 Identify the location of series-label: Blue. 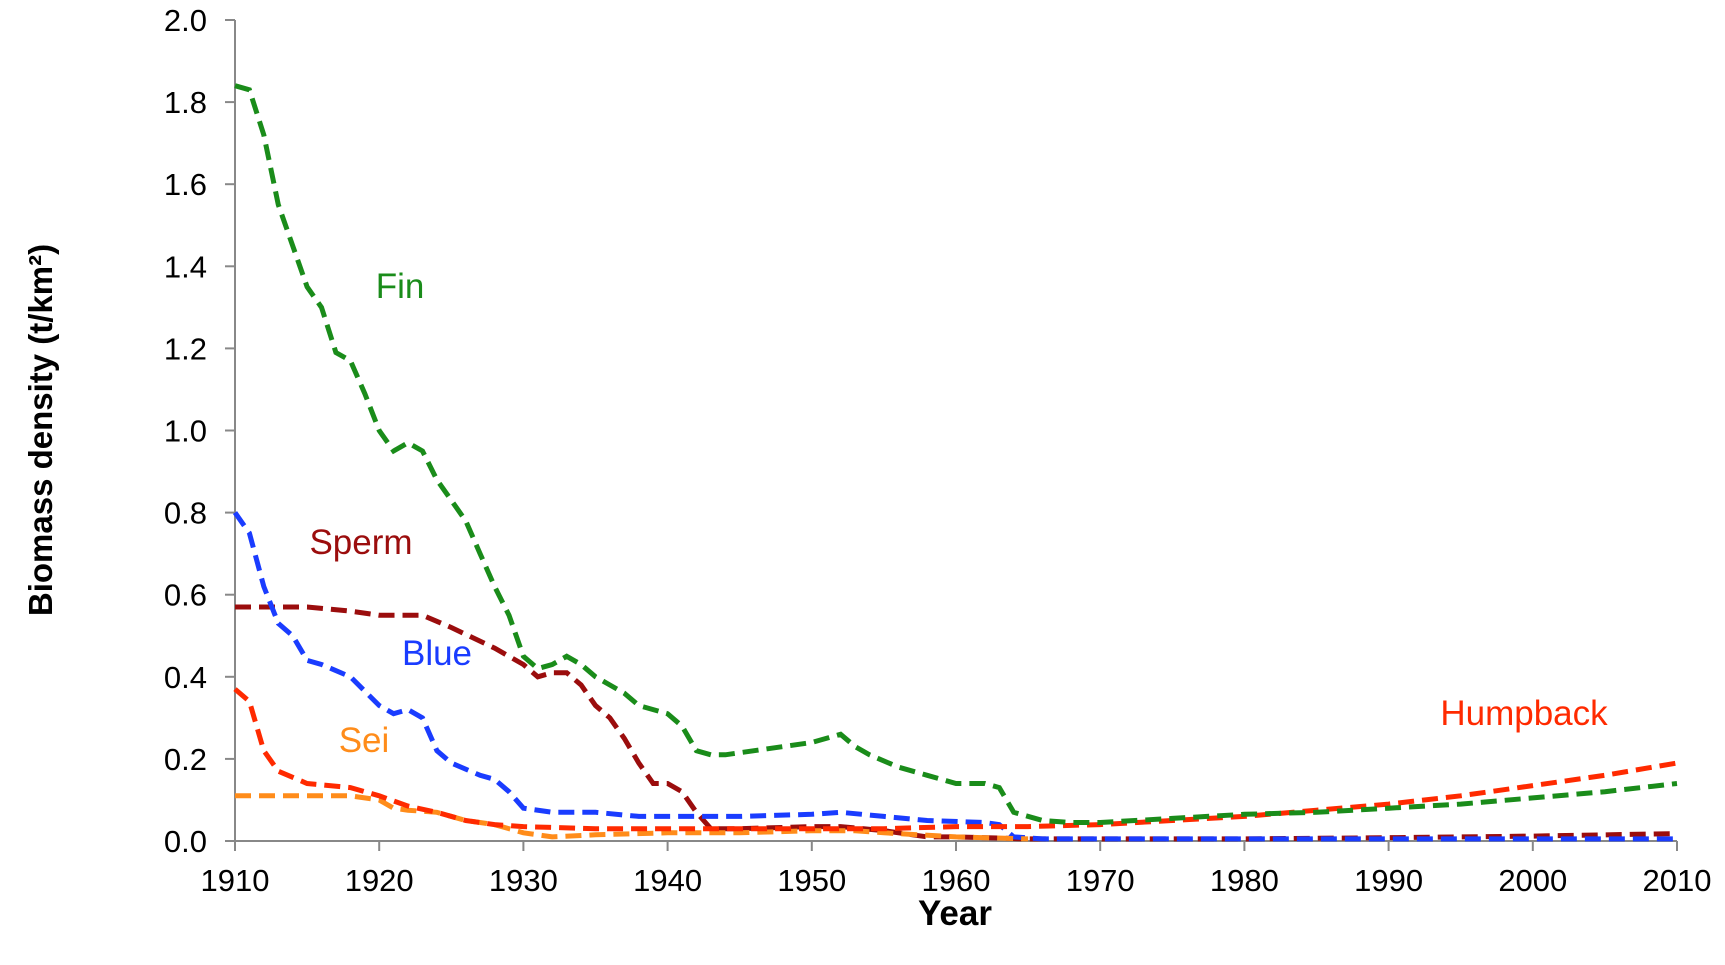
(437, 653).